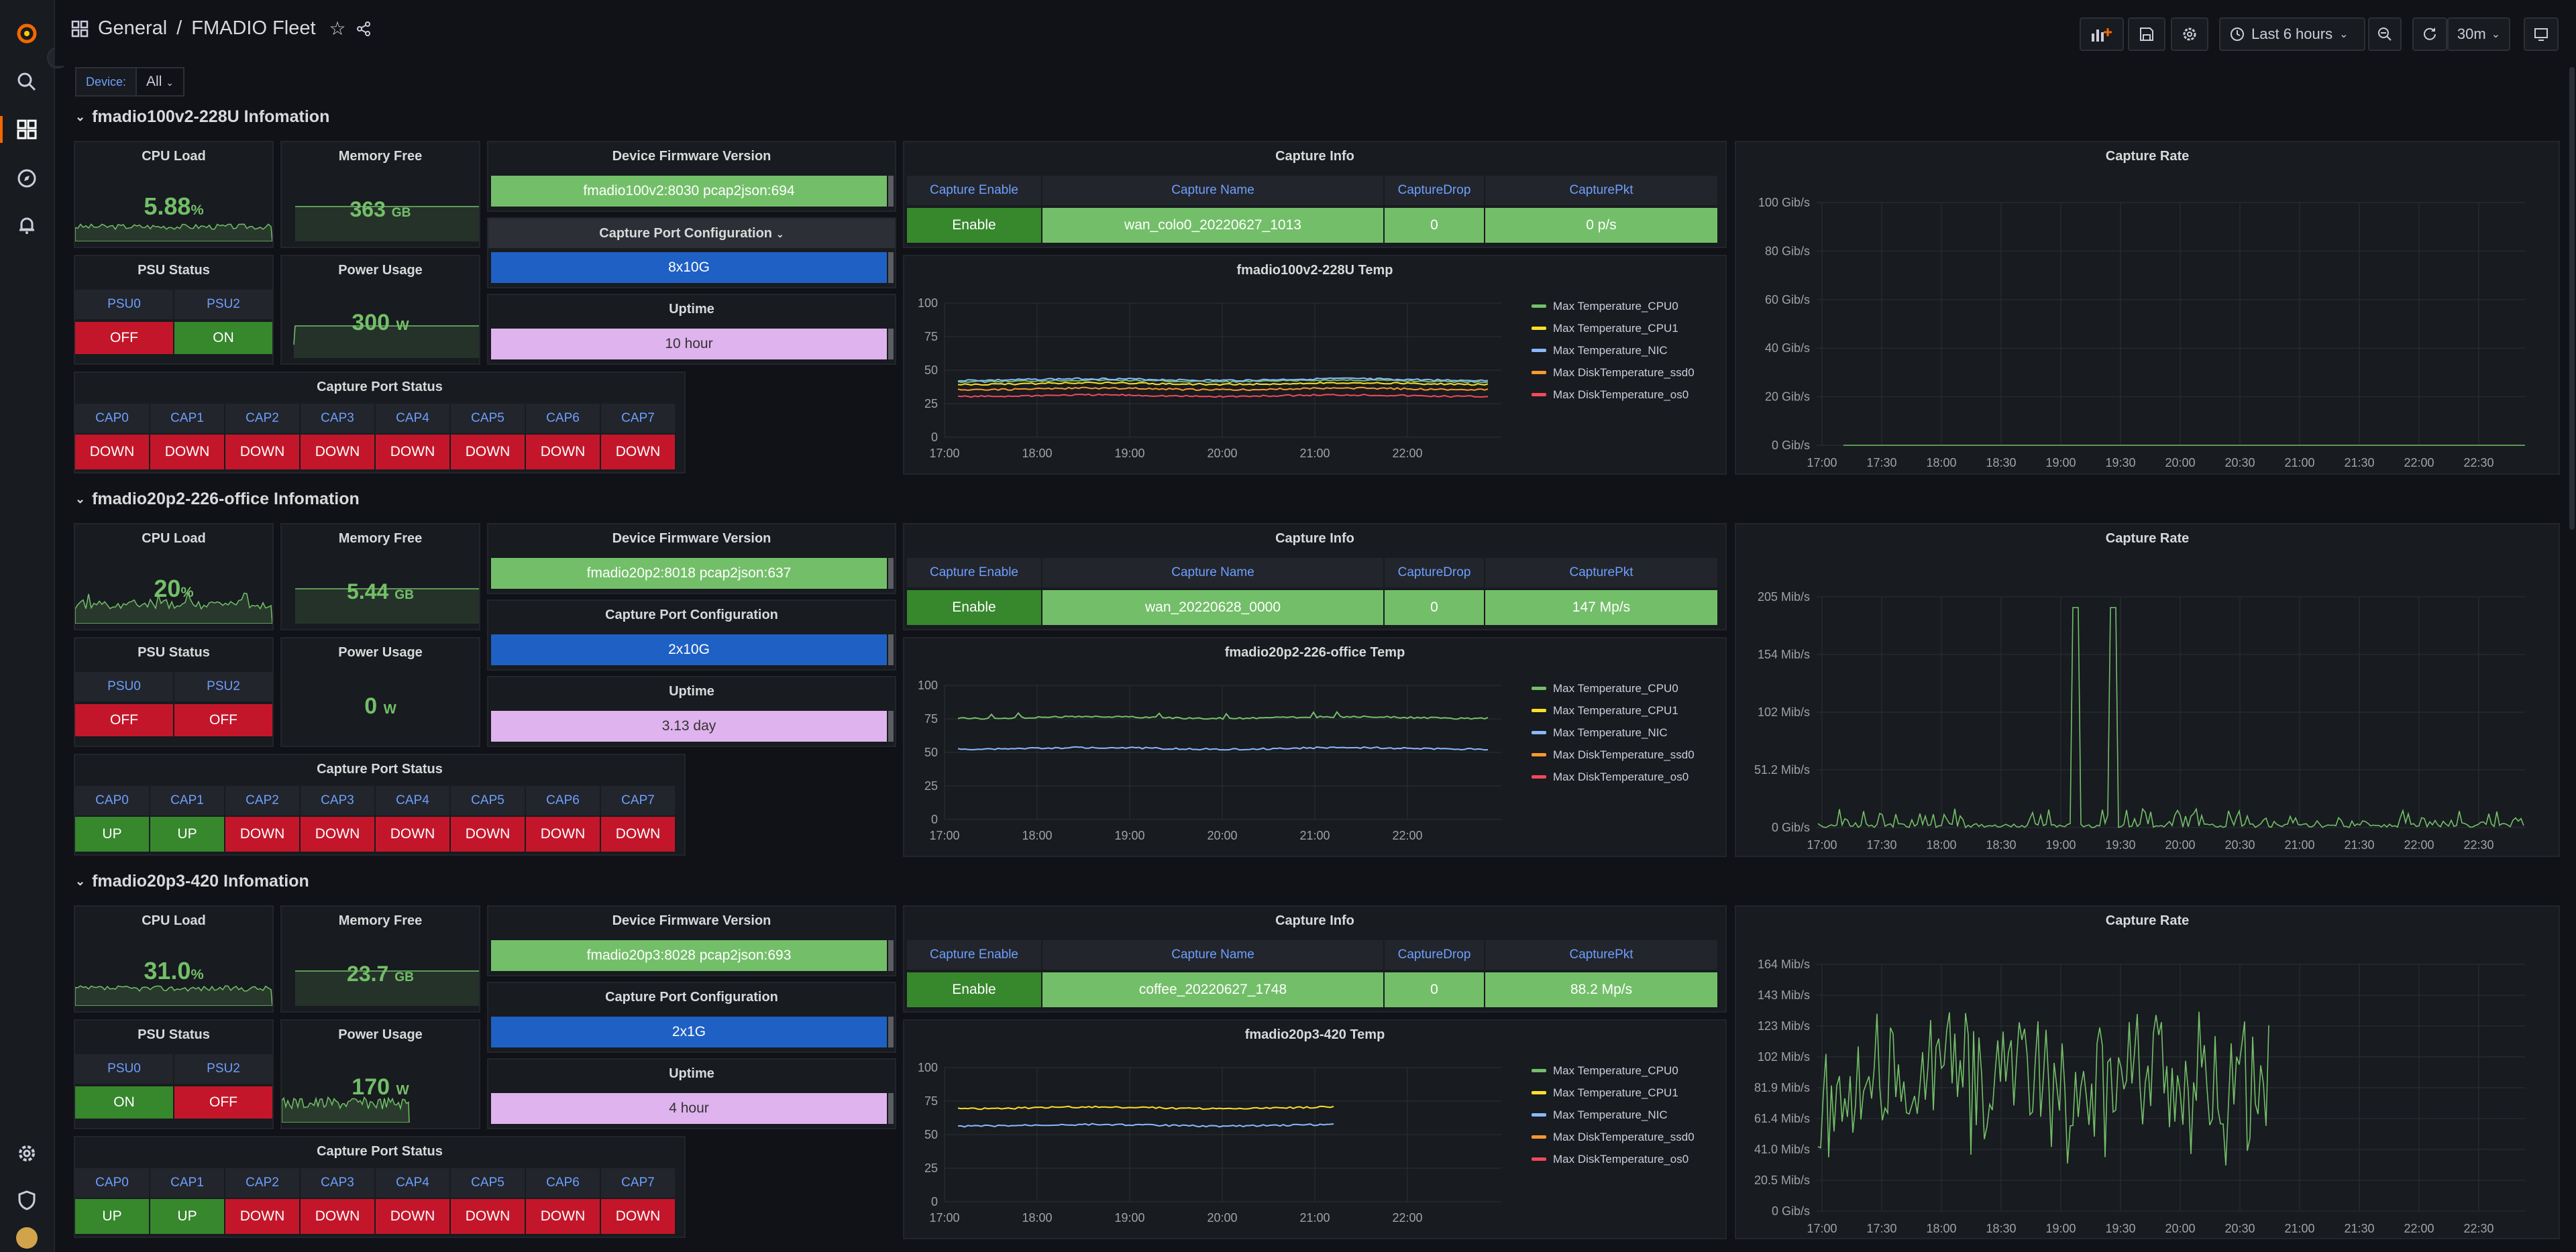 This screenshot has height=1252, width=2576. Describe the element at coordinates (337, 28) in the screenshot. I see `star-icon: ☆` at that location.